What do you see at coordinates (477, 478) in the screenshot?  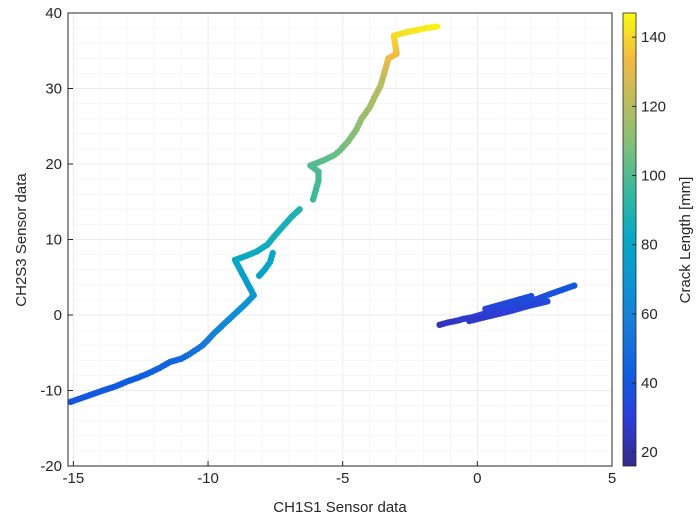 I see `x-tick-label: 0` at bounding box center [477, 478].